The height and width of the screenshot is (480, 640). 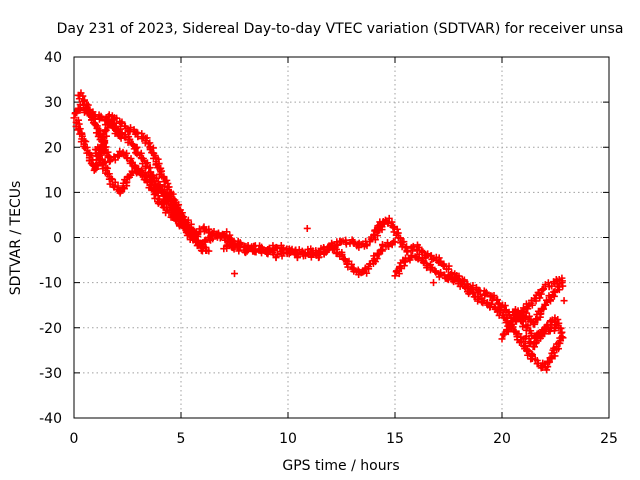 I want to click on y-tick-label: 0, so click(x=57, y=239).